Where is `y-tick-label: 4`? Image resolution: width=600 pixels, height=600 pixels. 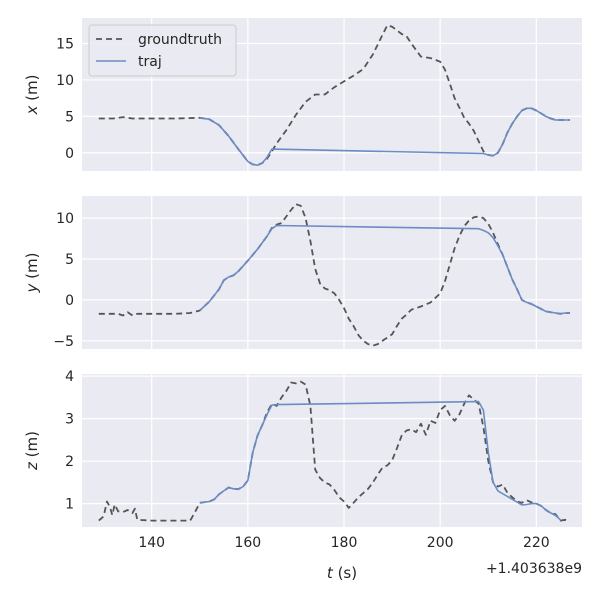 y-tick-label: 4 is located at coordinates (69, 377).